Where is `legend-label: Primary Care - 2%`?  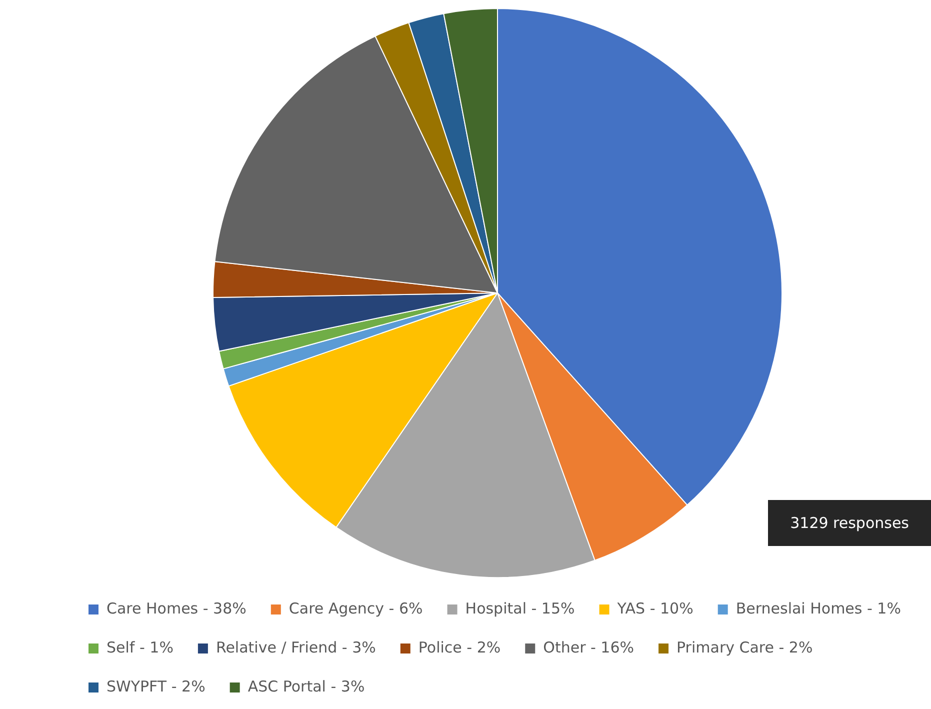 legend-label: Primary Care - 2% is located at coordinates (744, 647).